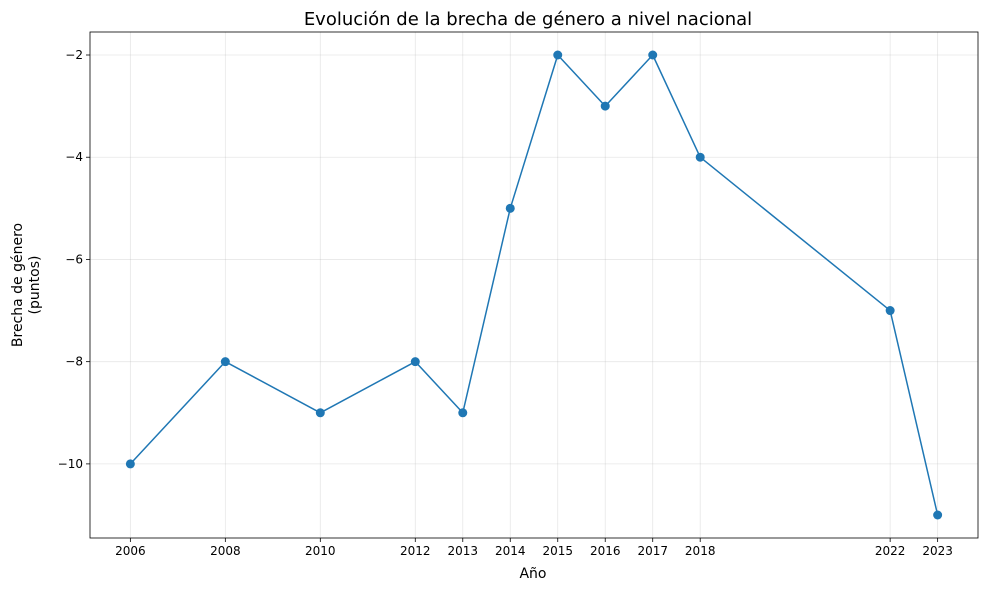  Describe the element at coordinates (415, 551) in the screenshot. I see `x-tick-label: 2012` at that location.